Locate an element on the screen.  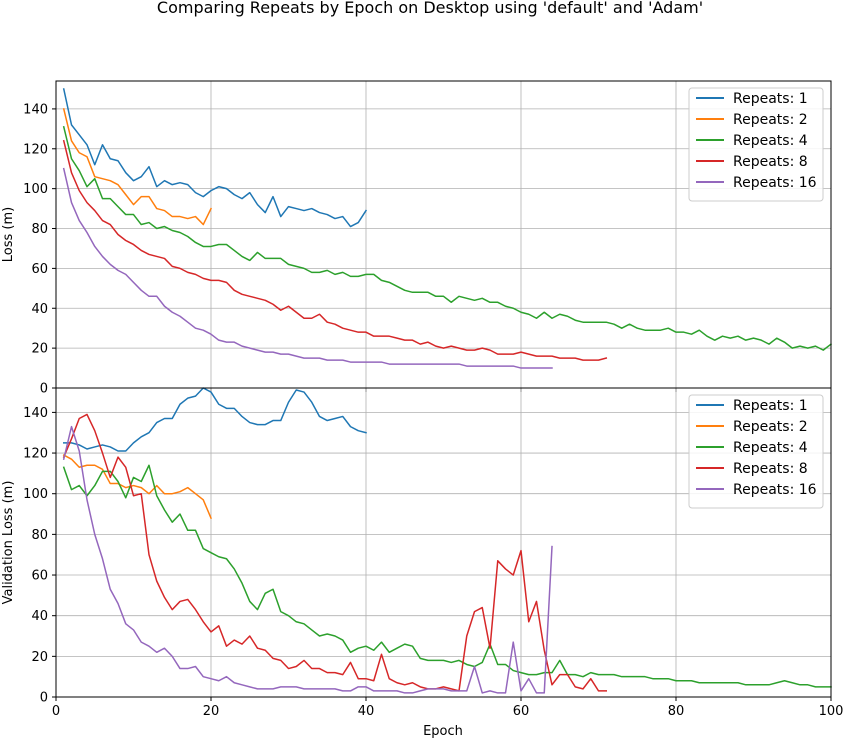
val-legend-label-3: Repeats: 4 is located at coordinates (770, 448).